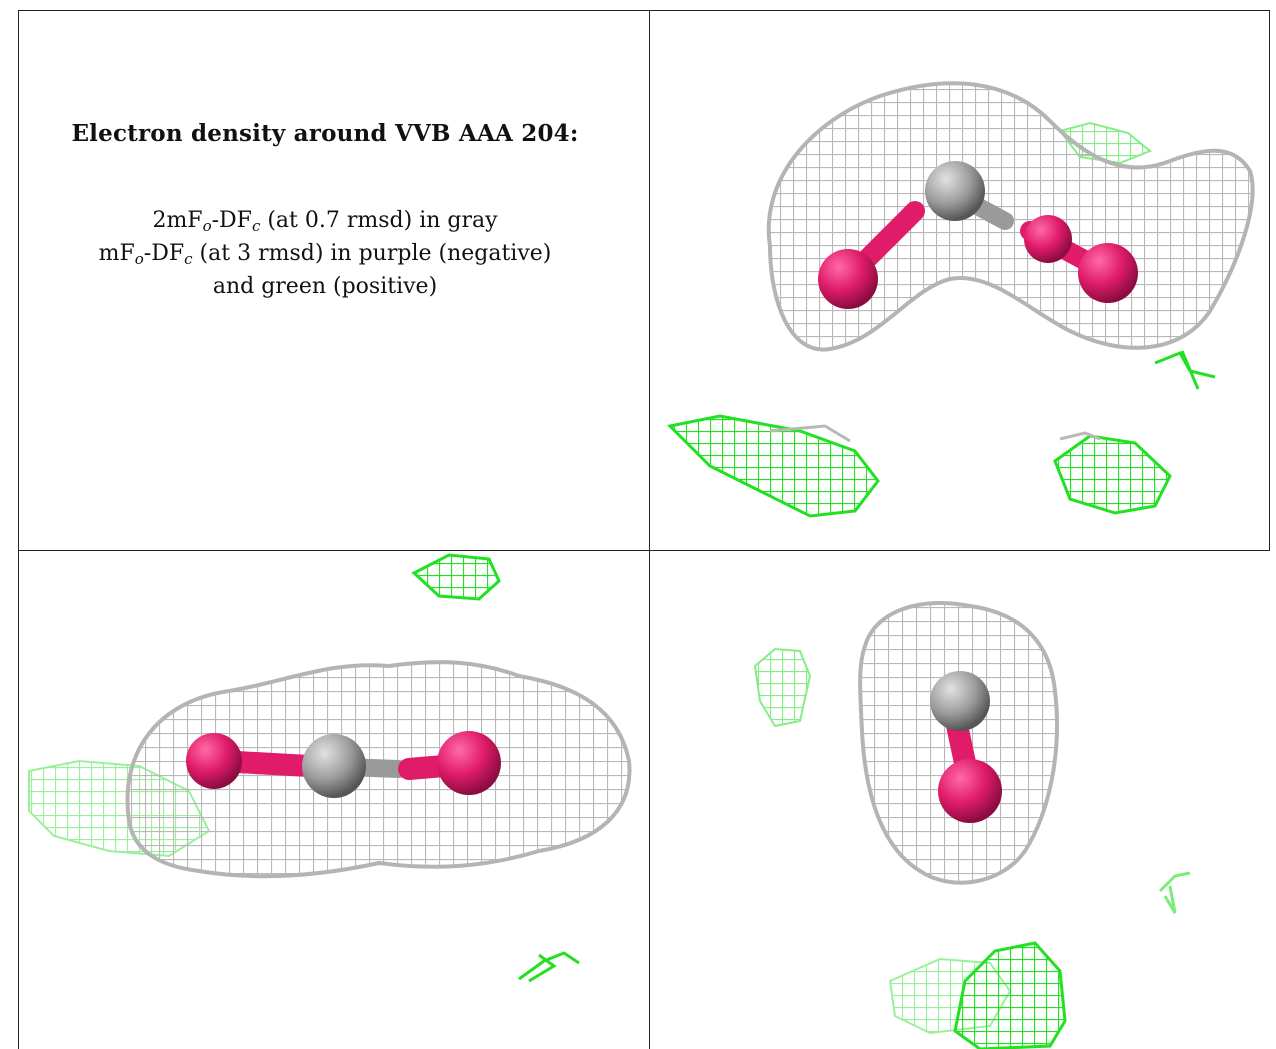  Describe the element at coordinates (456, 577) in the screenshot. I see `positive-density-blob-top` at that location.